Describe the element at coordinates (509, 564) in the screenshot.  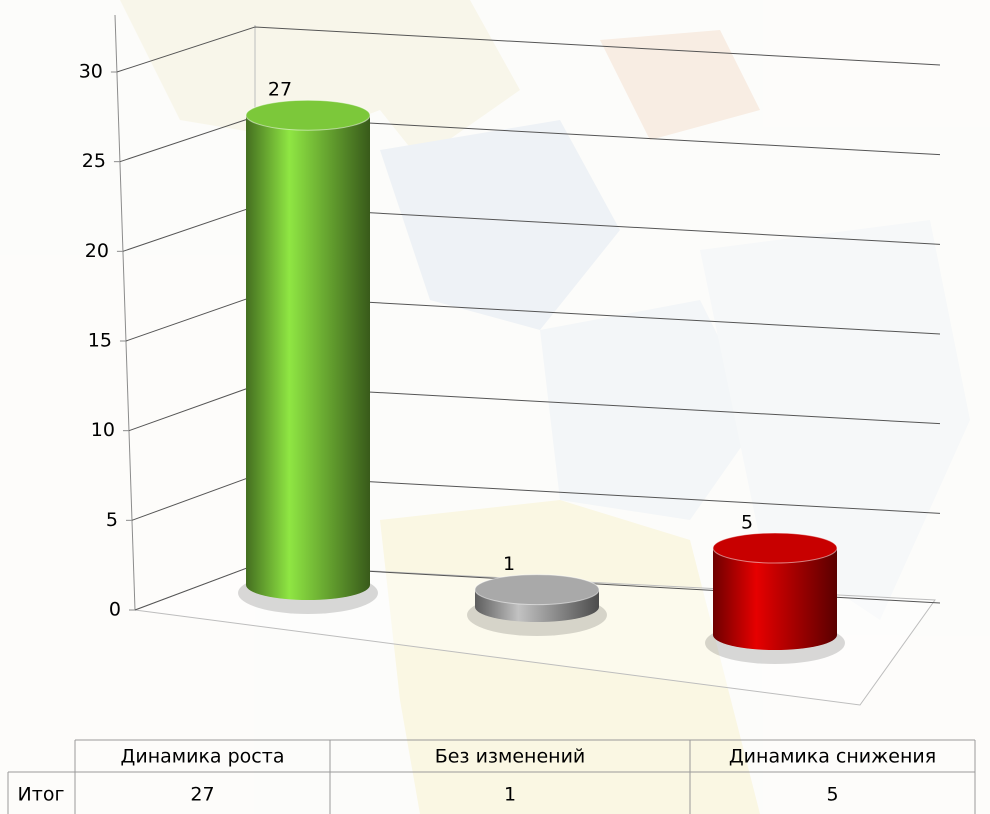
I see `value-label: 1` at that location.